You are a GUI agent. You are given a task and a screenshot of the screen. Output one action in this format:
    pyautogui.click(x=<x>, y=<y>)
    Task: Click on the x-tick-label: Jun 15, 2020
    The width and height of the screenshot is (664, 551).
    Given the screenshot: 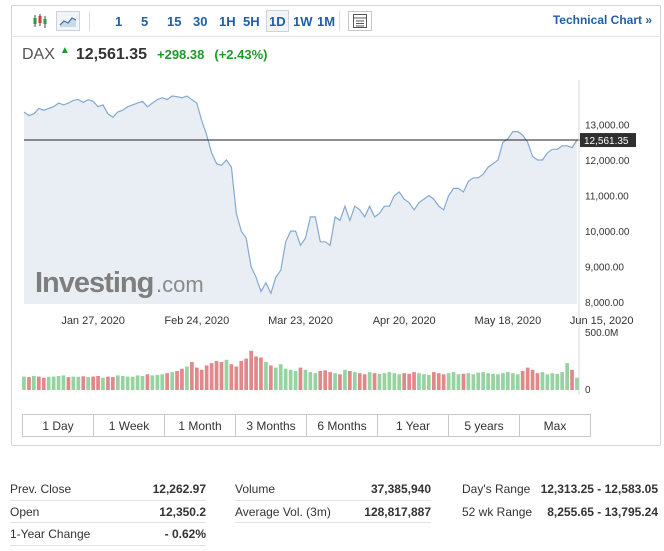 What is the action you would take?
    pyautogui.click(x=602, y=321)
    